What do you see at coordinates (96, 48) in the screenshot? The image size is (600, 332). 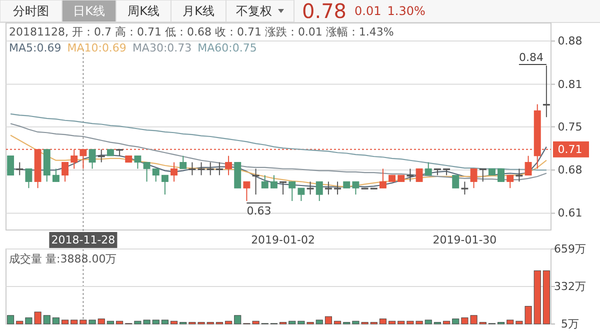 I see `text: MA10:0.69` at bounding box center [96, 48].